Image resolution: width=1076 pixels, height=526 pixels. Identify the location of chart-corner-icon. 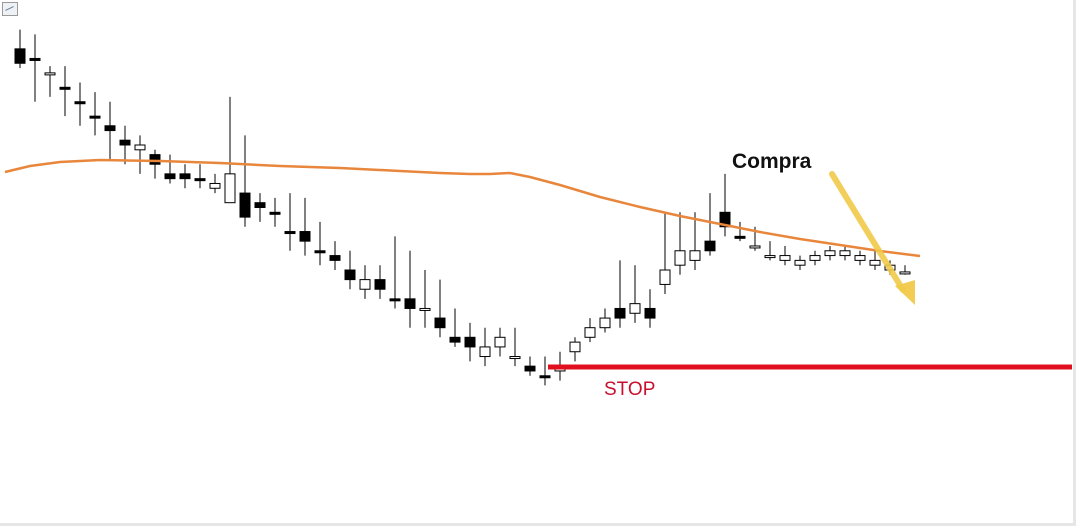
(10, 9).